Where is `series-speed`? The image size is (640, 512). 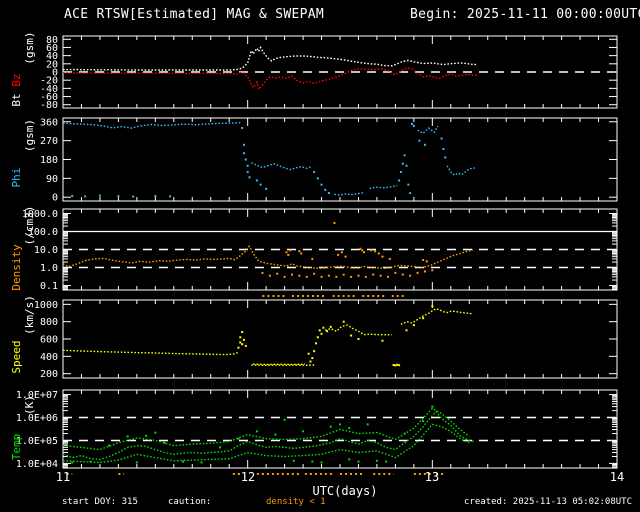
series-speed is located at coordinates (437, 316).